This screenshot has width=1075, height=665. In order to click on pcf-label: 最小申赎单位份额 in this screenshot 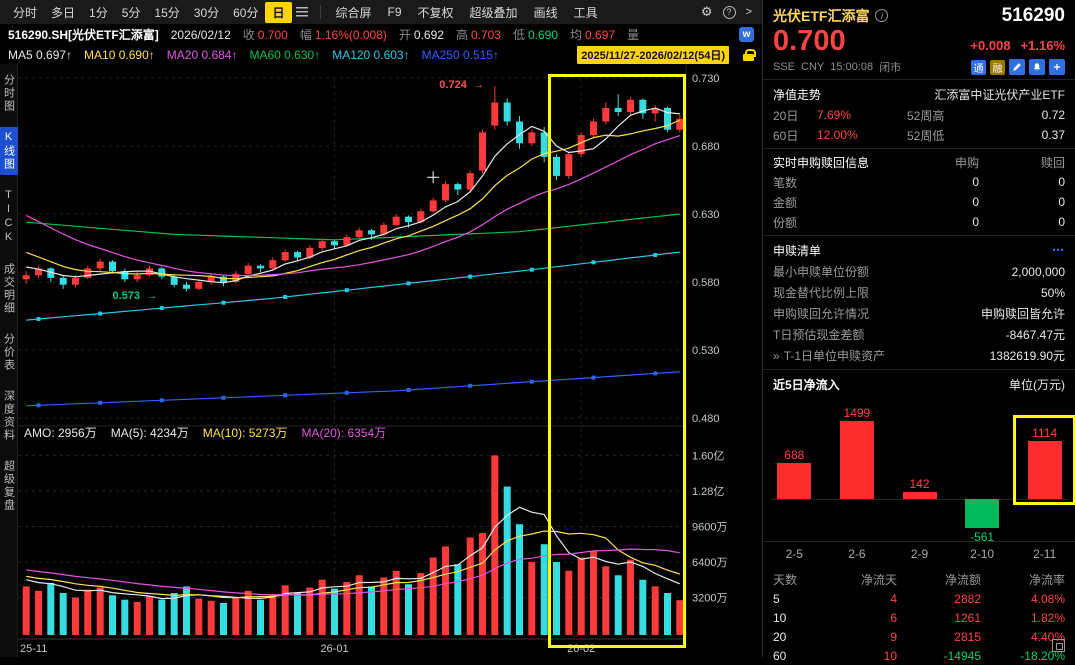, I will do `click(821, 272)`.